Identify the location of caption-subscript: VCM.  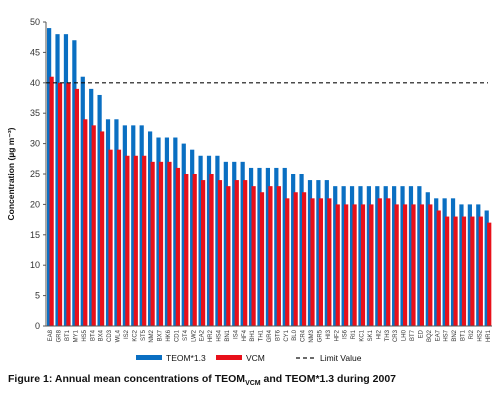
(253, 384).